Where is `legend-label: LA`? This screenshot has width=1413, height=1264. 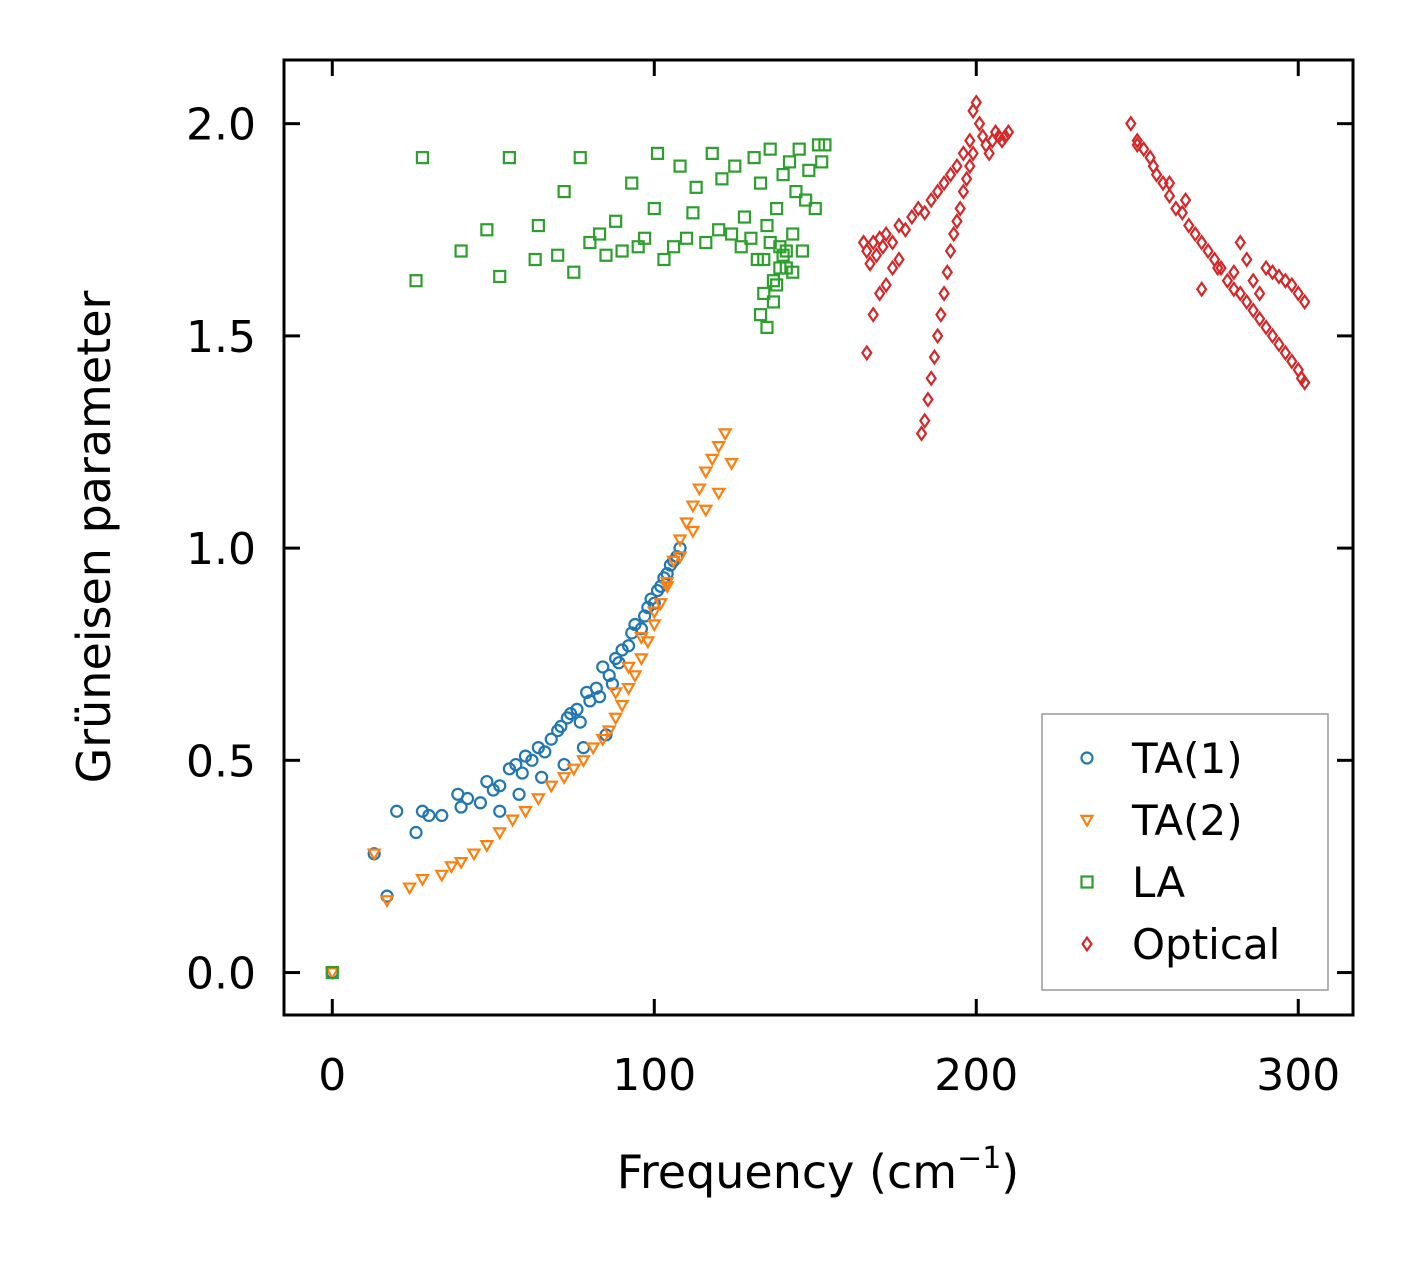
legend-label: LA is located at coordinates (1158, 882).